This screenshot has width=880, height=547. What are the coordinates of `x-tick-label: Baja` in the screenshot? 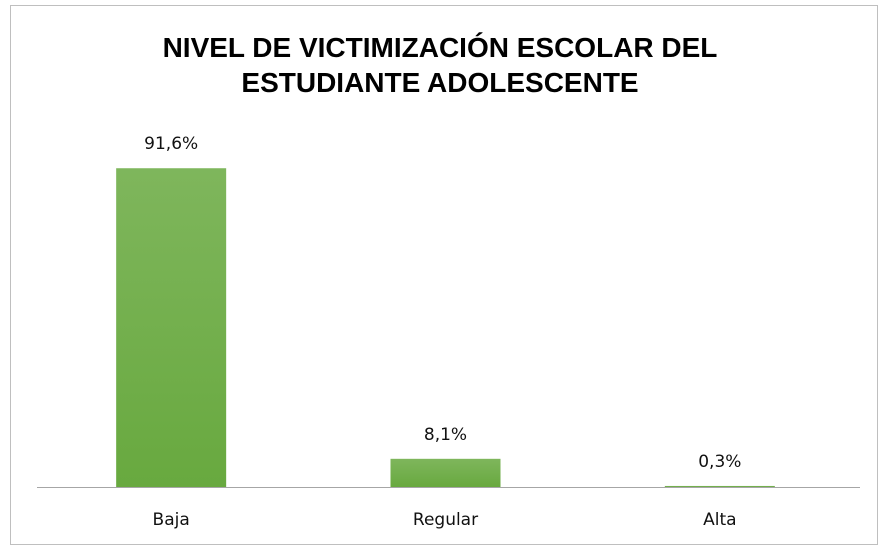 It's located at (171, 520).